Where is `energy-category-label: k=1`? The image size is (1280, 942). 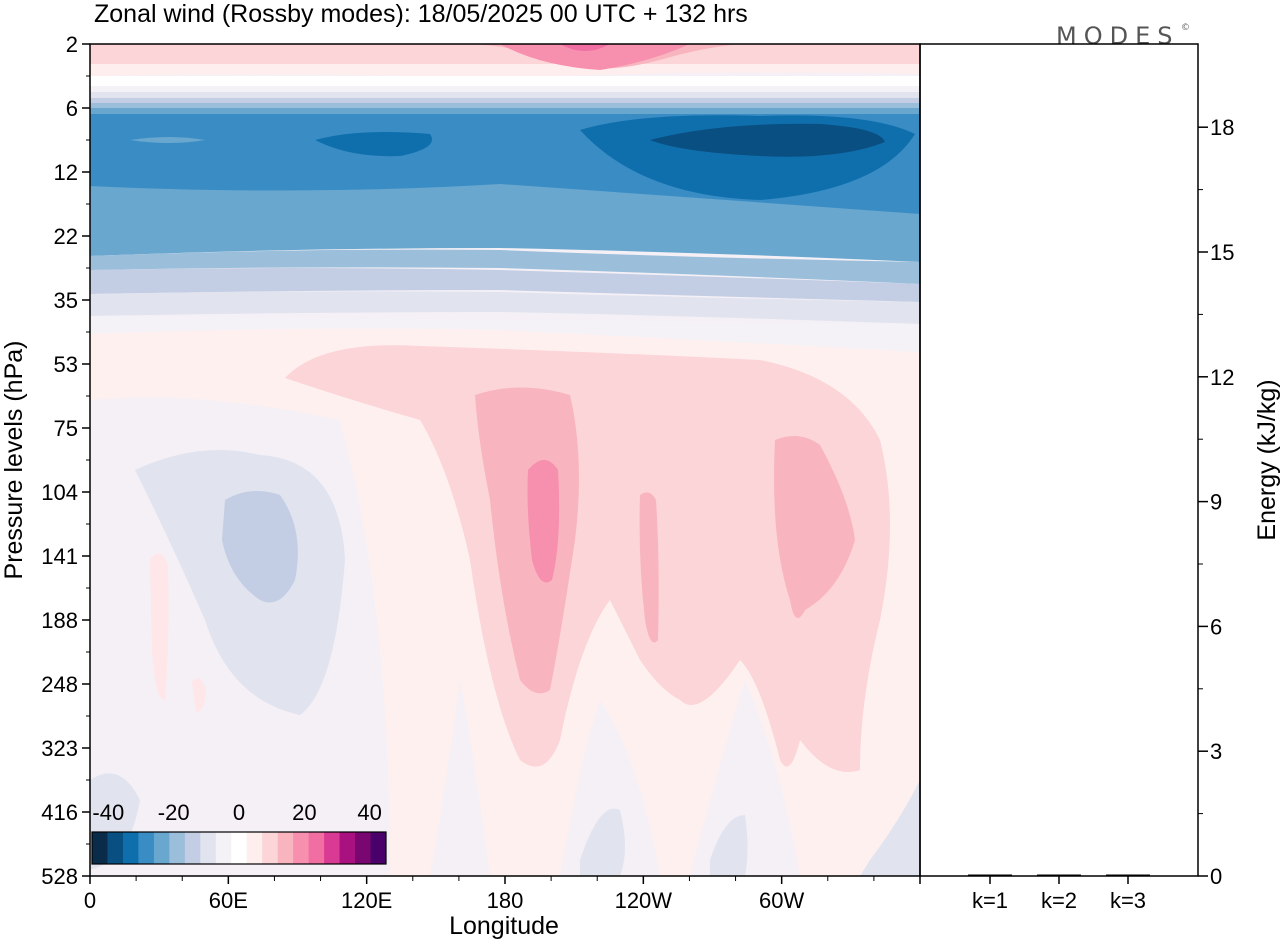
energy-category-label: k=1 is located at coordinates (990, 900).